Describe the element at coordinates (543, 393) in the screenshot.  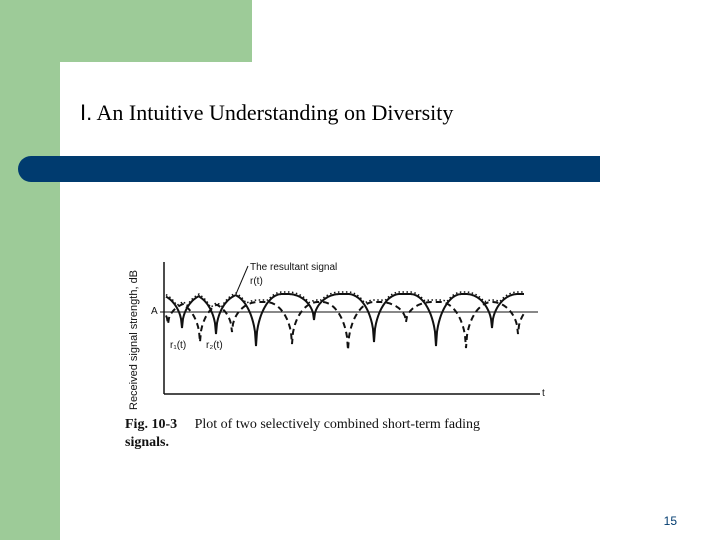
I see `x-axis-label: t` at that location.